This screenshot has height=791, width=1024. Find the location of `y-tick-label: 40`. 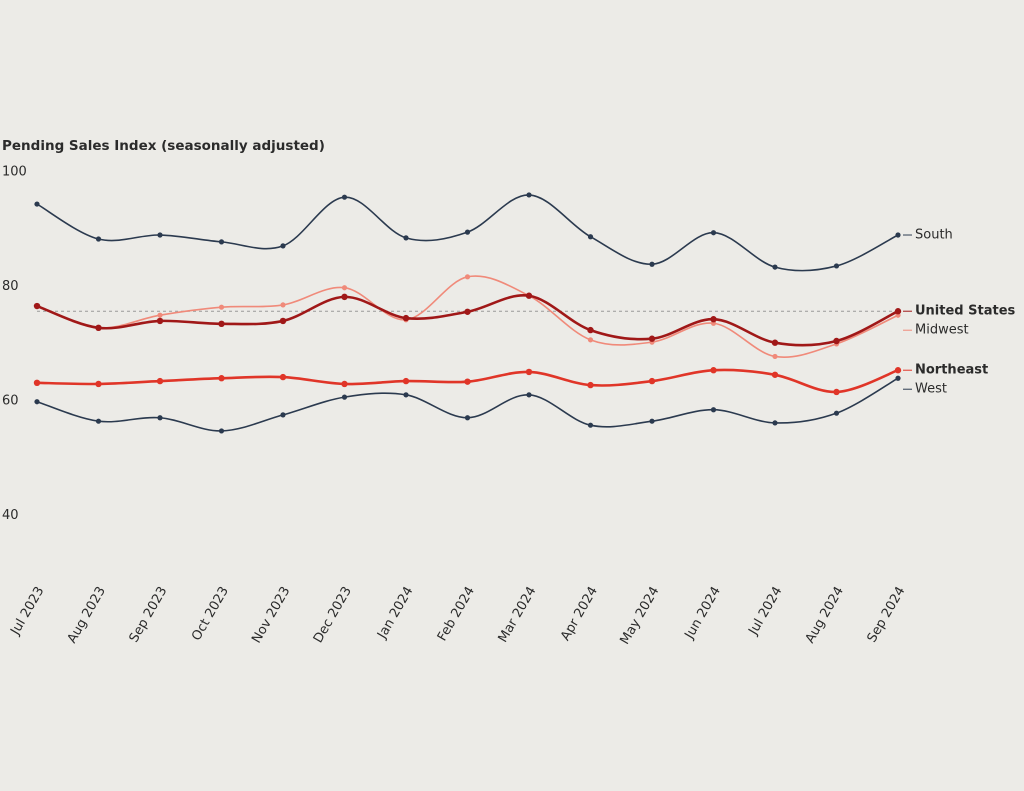

y-tick-label: 40 is located at coordinates (10, 515).